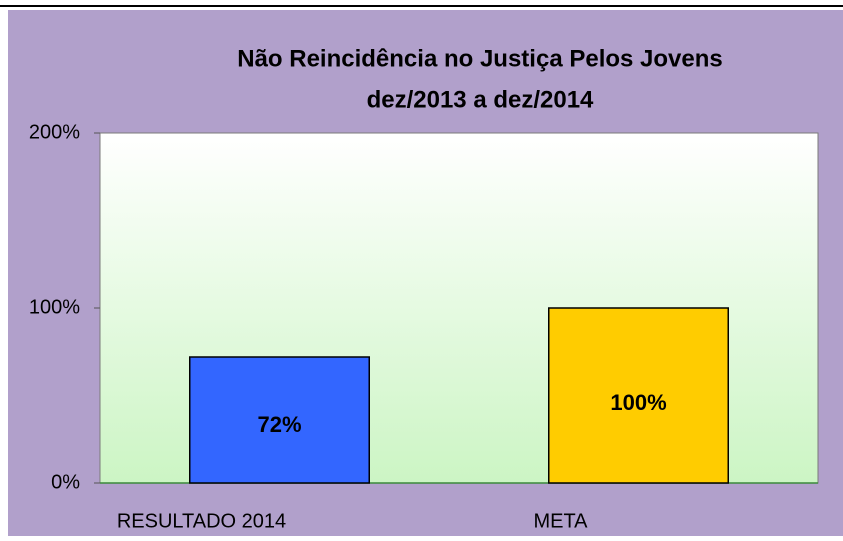  Describe the element at coordinates (638, 402) in the screenshot. I see `value-label: 100%` at that location.